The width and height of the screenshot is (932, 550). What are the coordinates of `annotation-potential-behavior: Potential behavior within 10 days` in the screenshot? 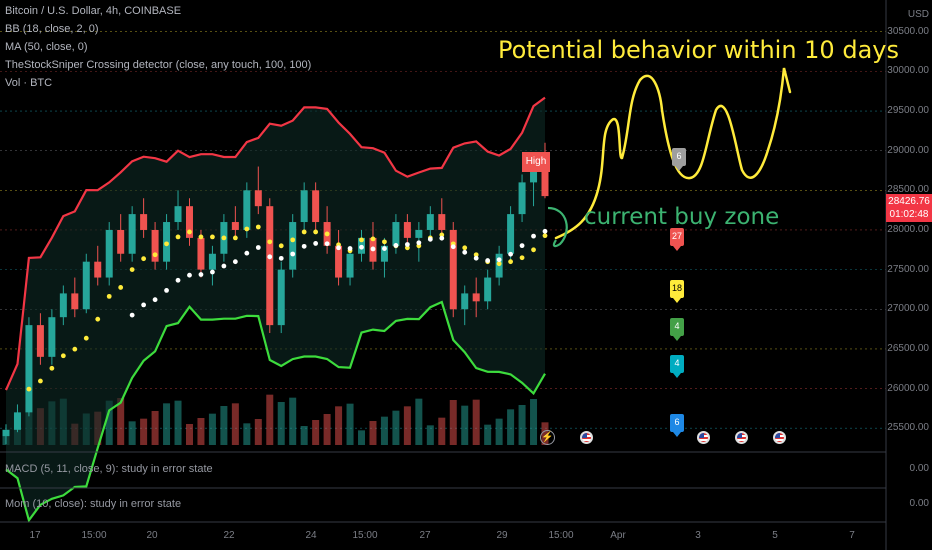 It's located at (698, 50).